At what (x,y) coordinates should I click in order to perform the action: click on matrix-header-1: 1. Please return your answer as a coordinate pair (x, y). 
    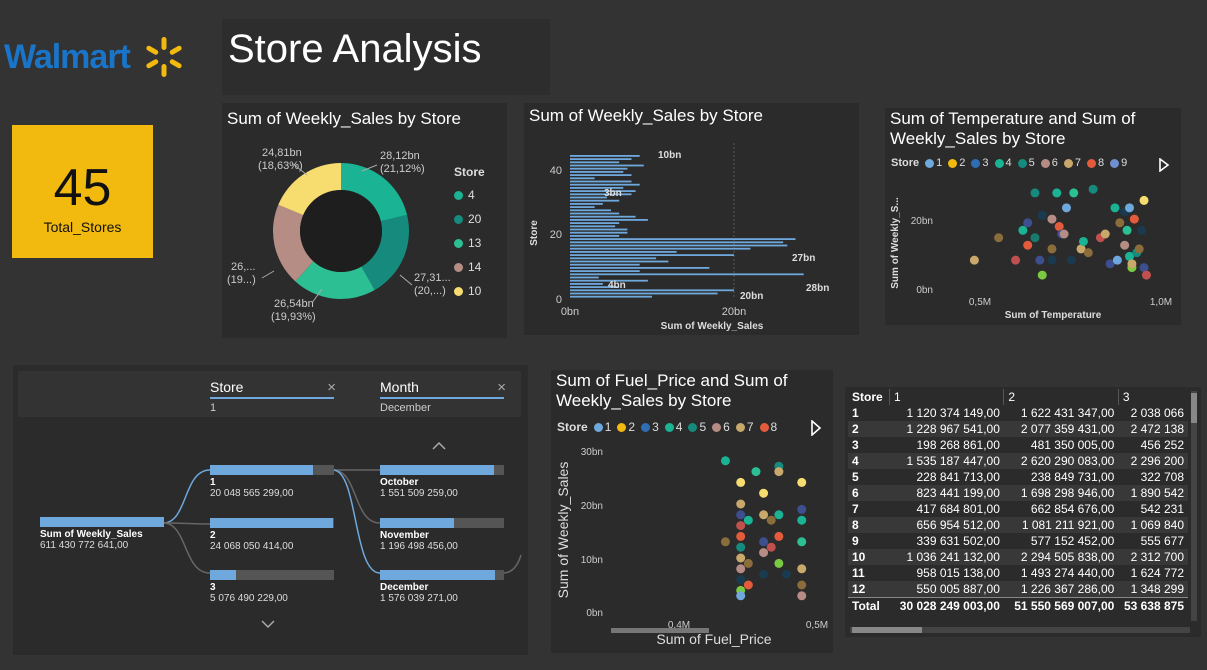
    Looking at the image, I should click on (946, 397).